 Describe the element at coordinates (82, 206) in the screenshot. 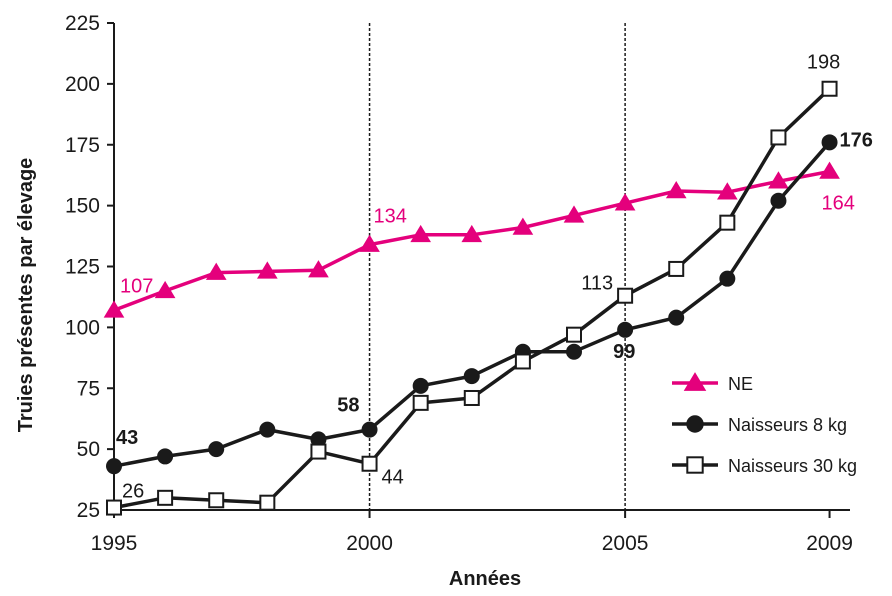

I see `y-tick-label: 150` at that location.